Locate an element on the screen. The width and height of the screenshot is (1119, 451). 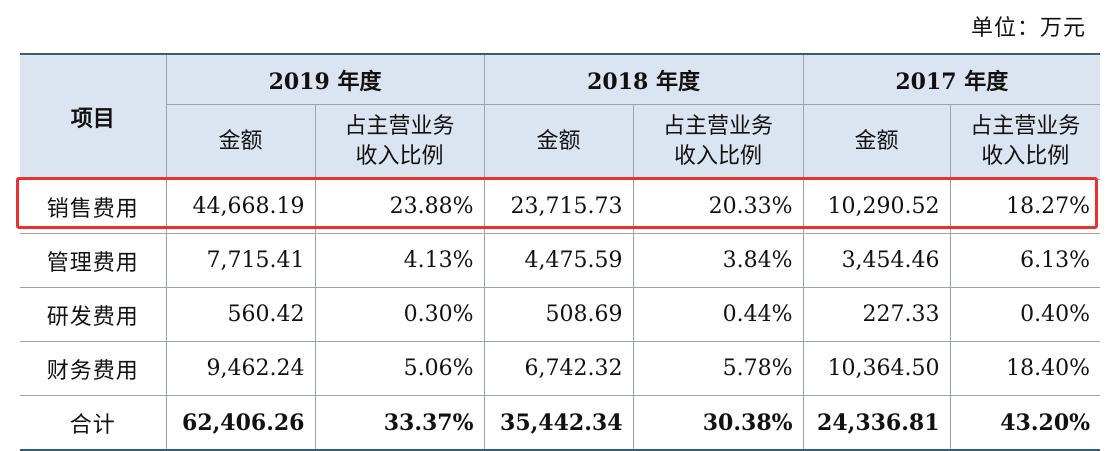
year-header-2019: 2019 年度 is located at coordinates (325, 79).